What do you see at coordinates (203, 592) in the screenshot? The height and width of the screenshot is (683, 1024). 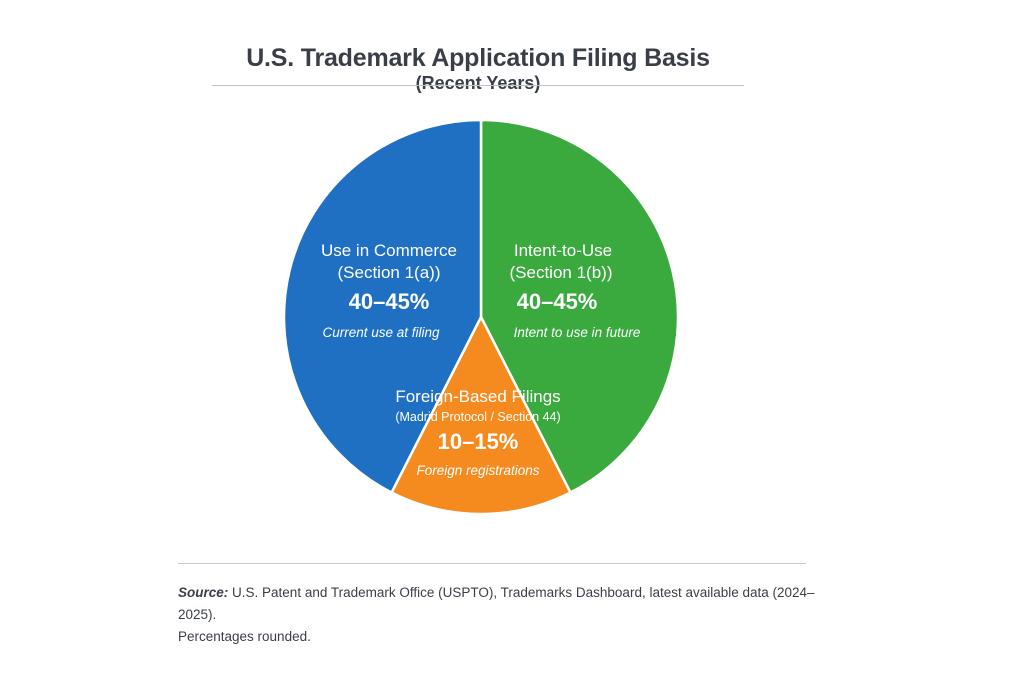 I see `source-label: Source:` at bounding box center [203, 592].